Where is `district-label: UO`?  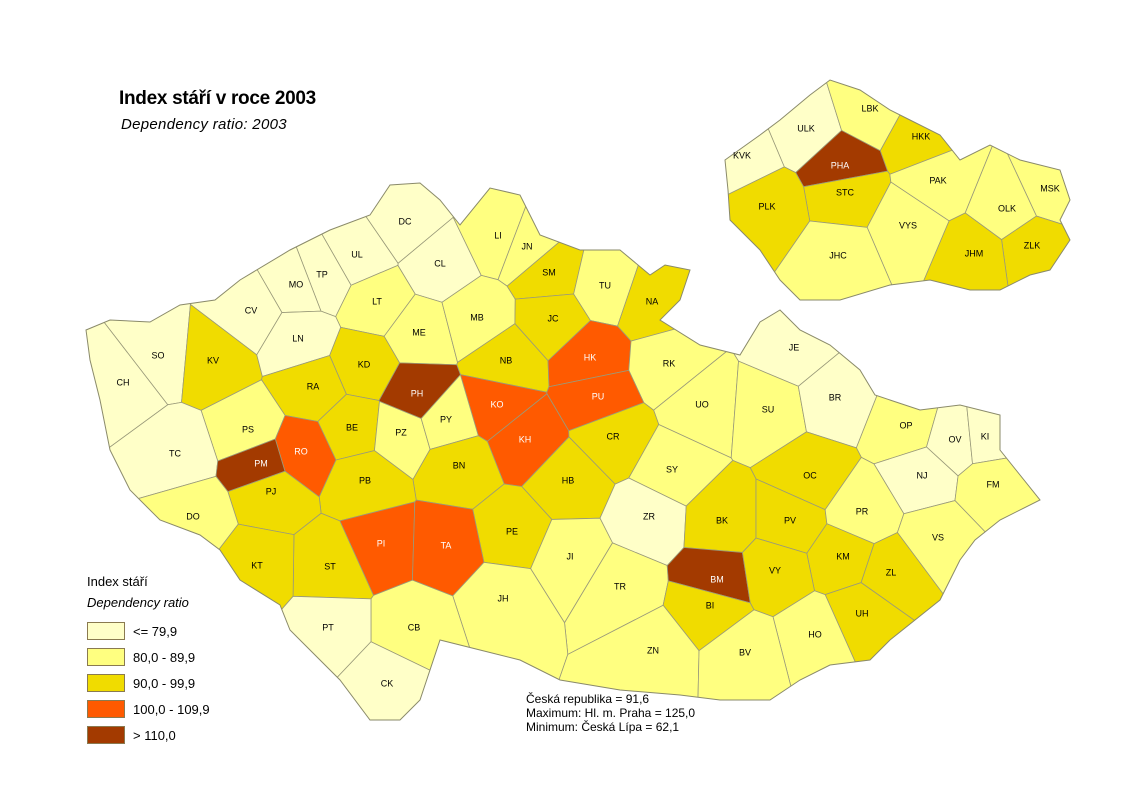 district-label: UO is located at coordinates (702, 404).